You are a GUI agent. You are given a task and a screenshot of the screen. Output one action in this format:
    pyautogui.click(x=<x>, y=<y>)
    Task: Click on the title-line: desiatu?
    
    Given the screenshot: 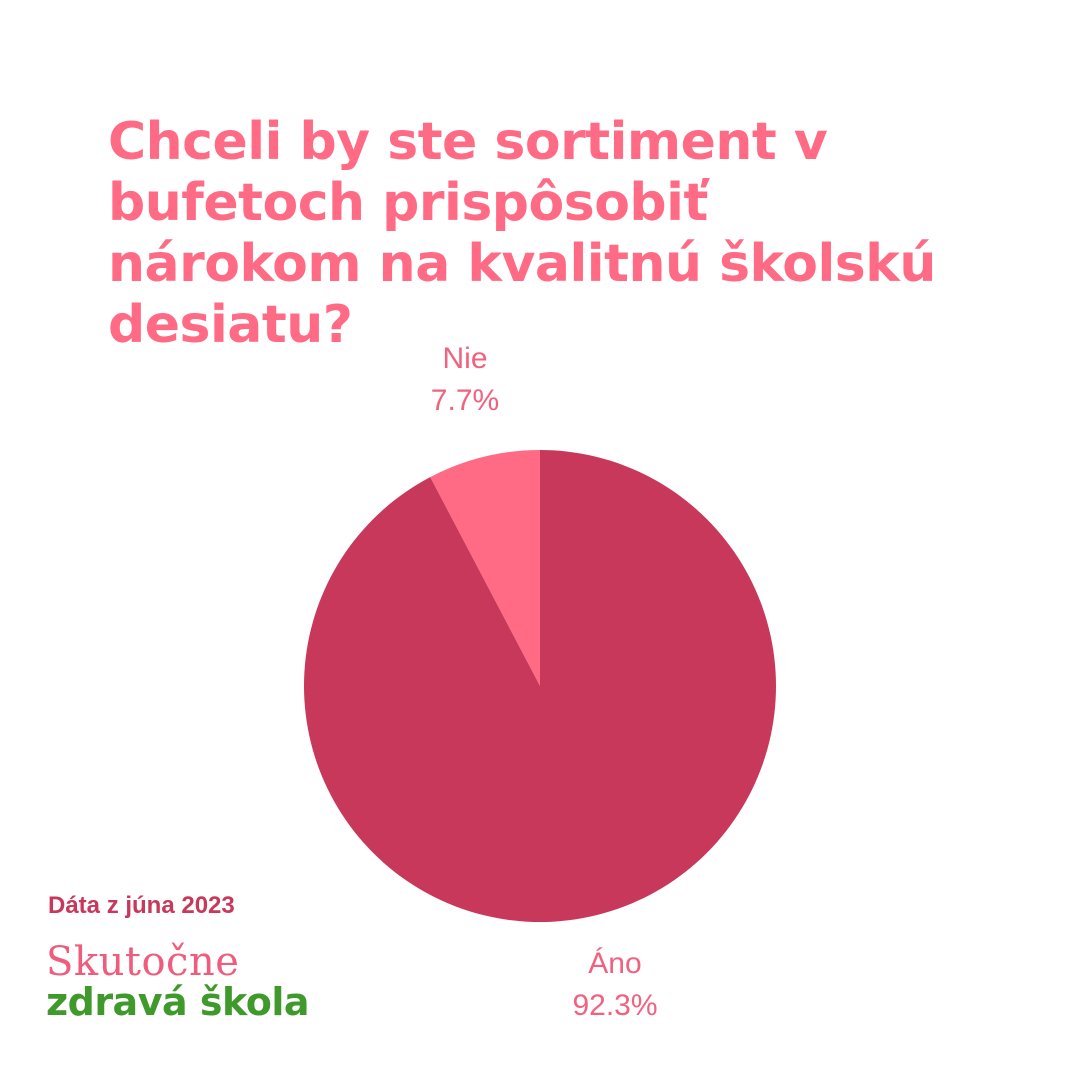 What is the action you would take?
    pyautogui.click(x=230, y=325)
    